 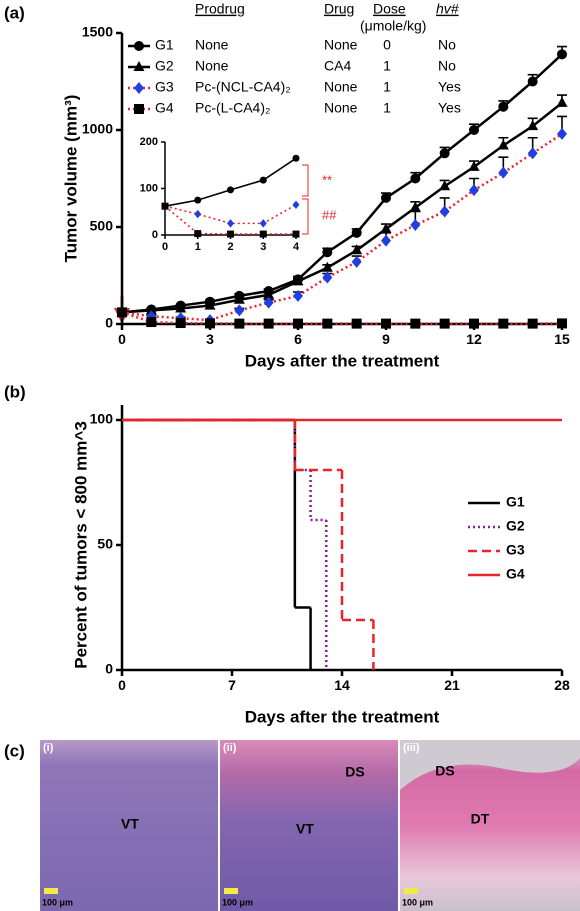 I want to click on region-label: VT, so click(x=130, y=824).